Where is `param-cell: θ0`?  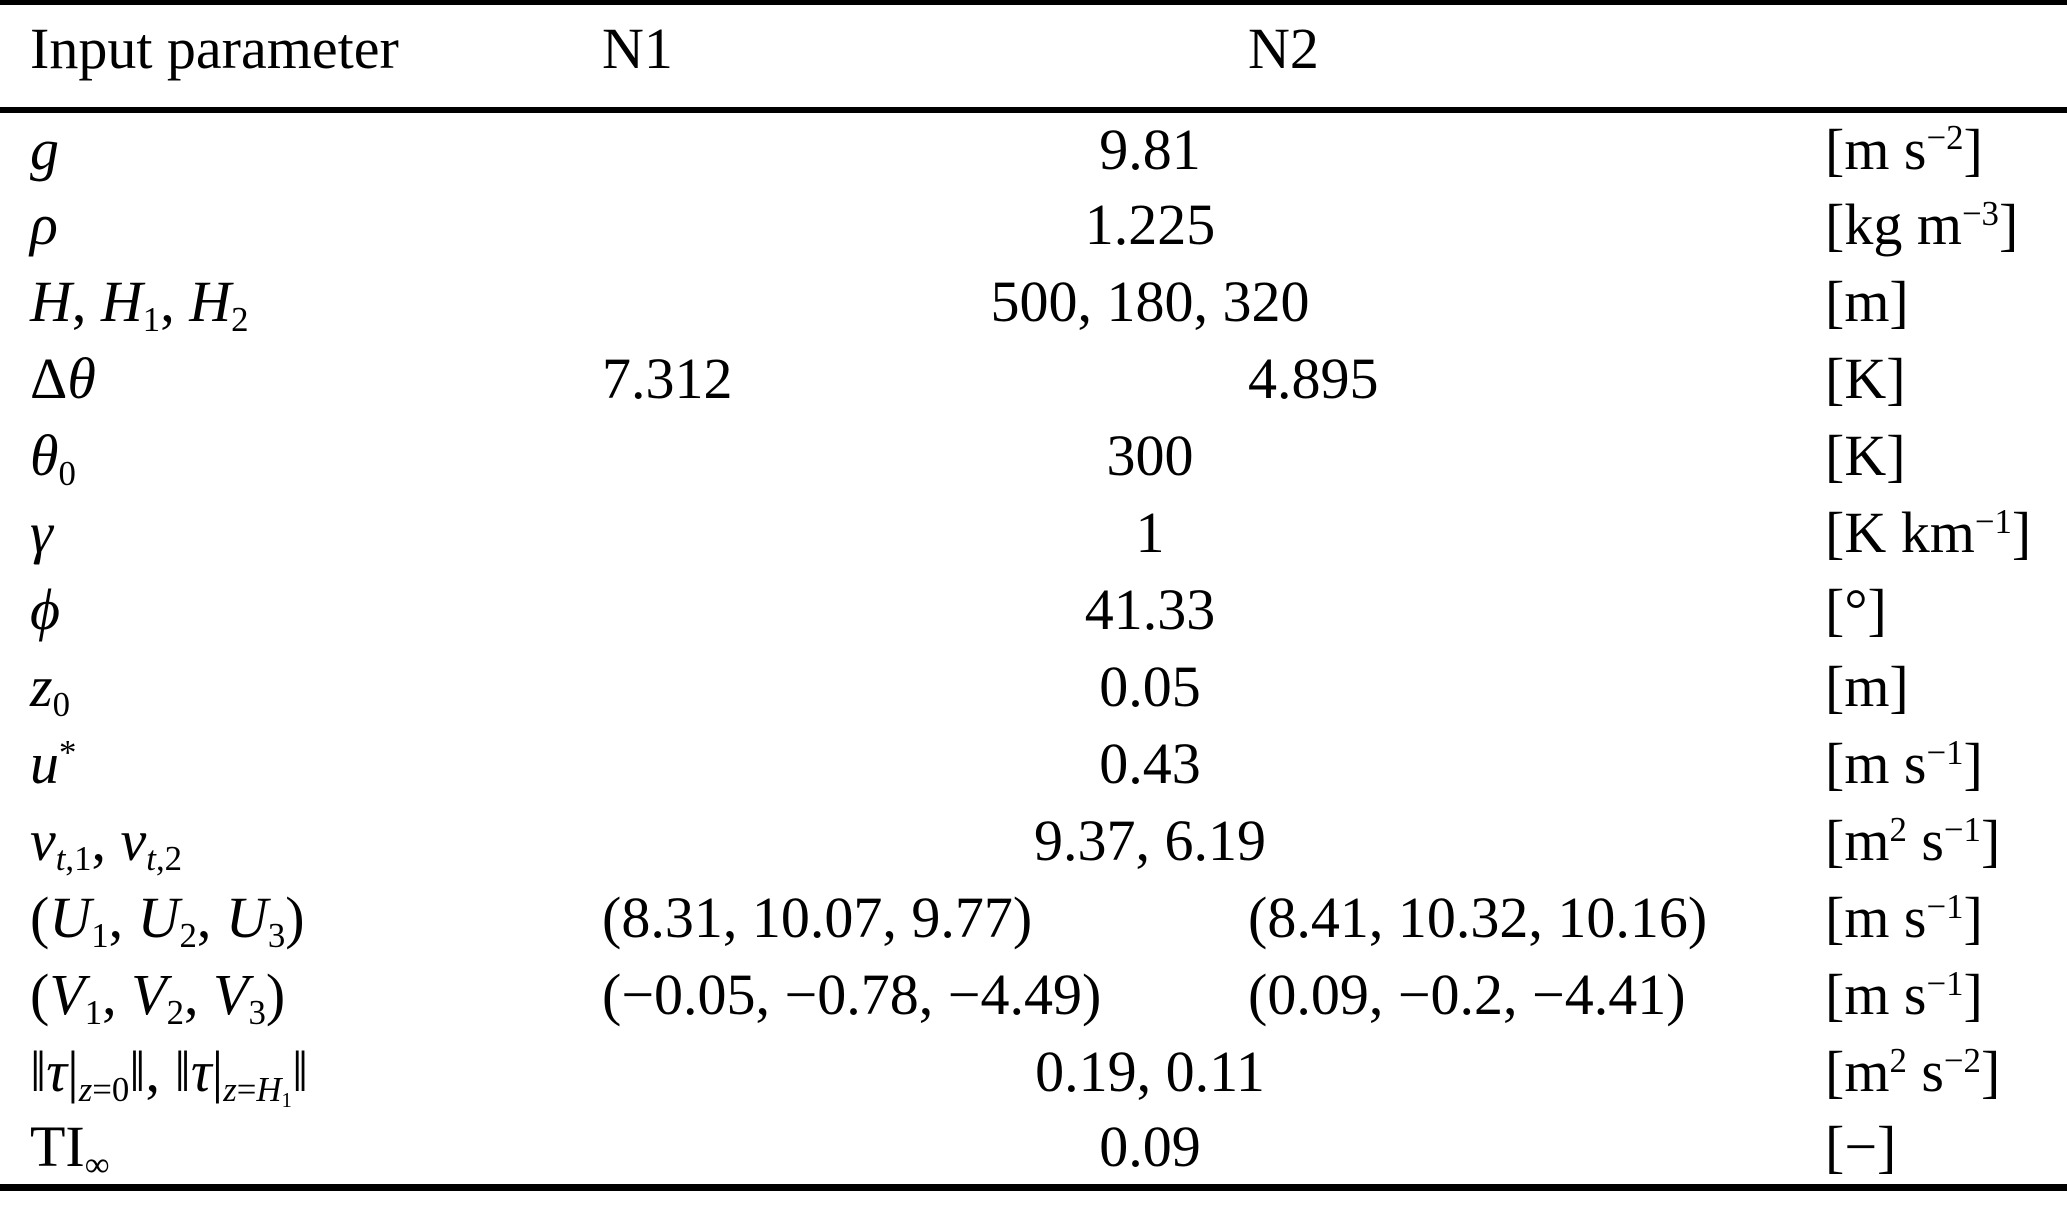
param-cell: θ0 is located at coordinates (53, 458).